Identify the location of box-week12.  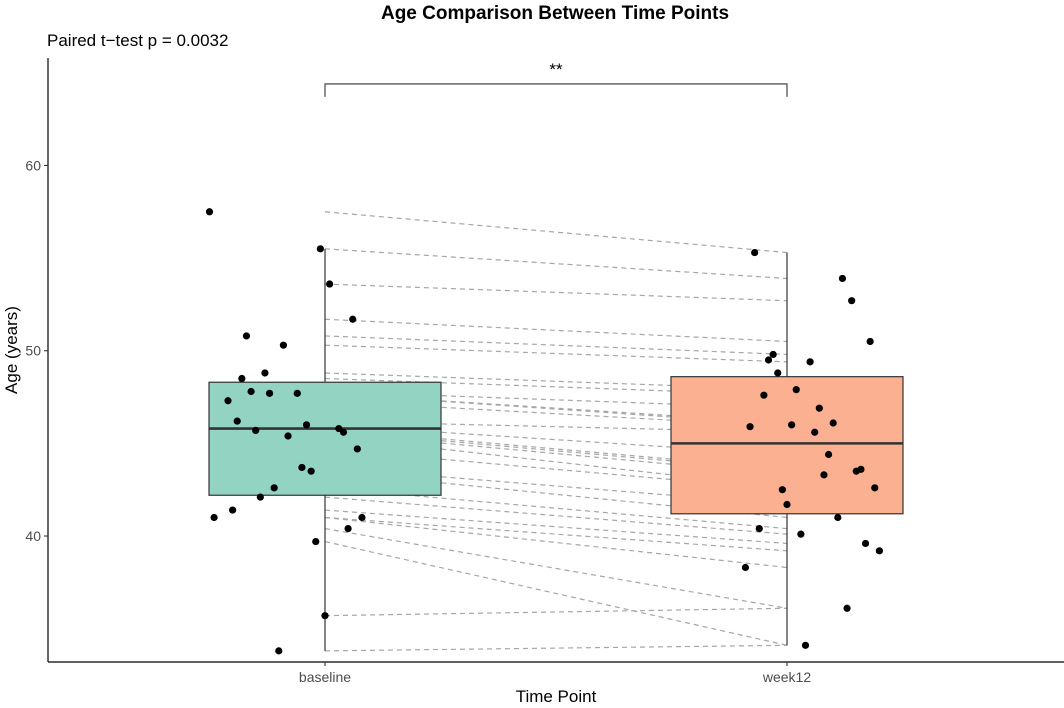
(787, 445).